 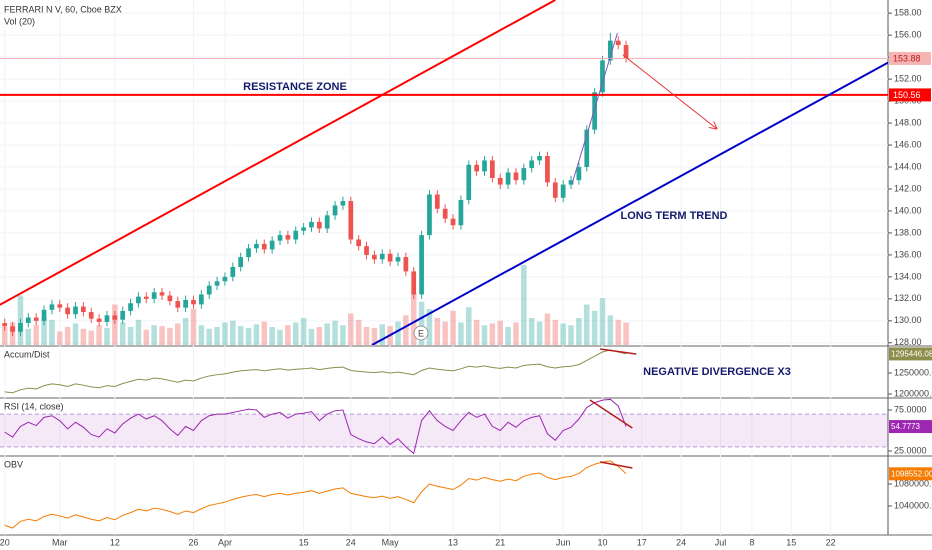 I want to click on y-tick-label: 144.00, so click(x=908, y=166).